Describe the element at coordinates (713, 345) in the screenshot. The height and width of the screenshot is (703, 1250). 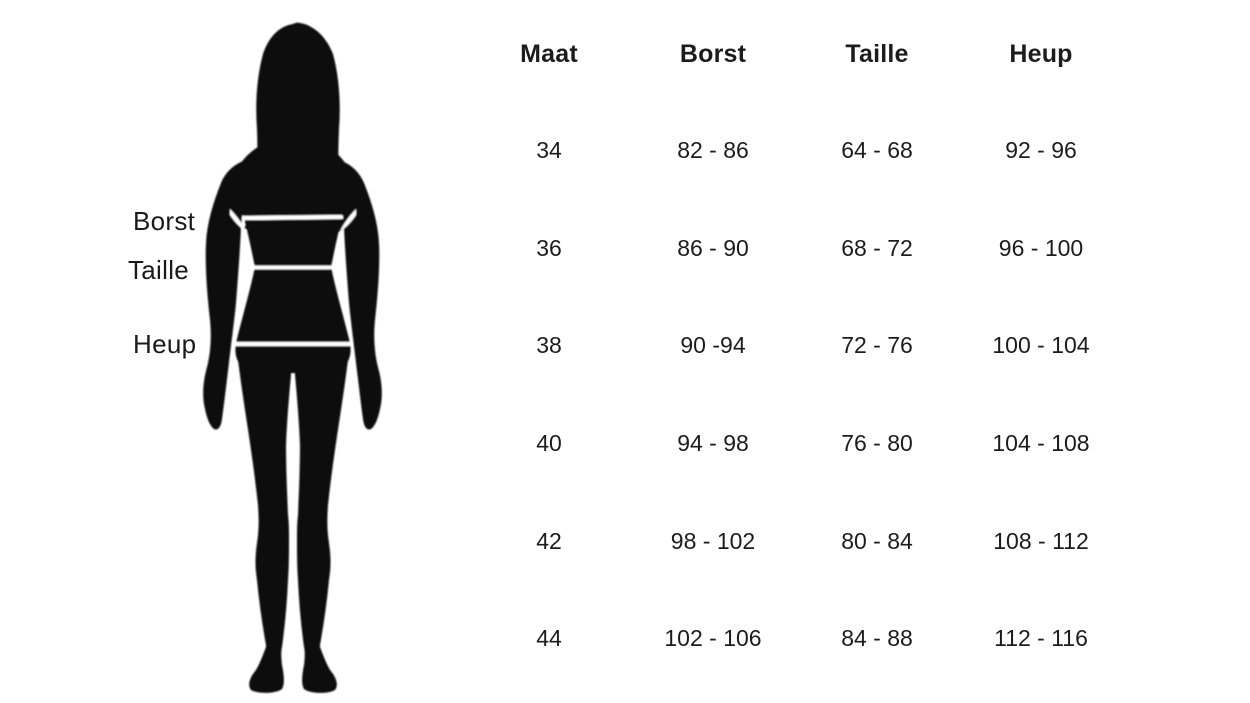
I see `bust-cell: 90 -94` at that location.